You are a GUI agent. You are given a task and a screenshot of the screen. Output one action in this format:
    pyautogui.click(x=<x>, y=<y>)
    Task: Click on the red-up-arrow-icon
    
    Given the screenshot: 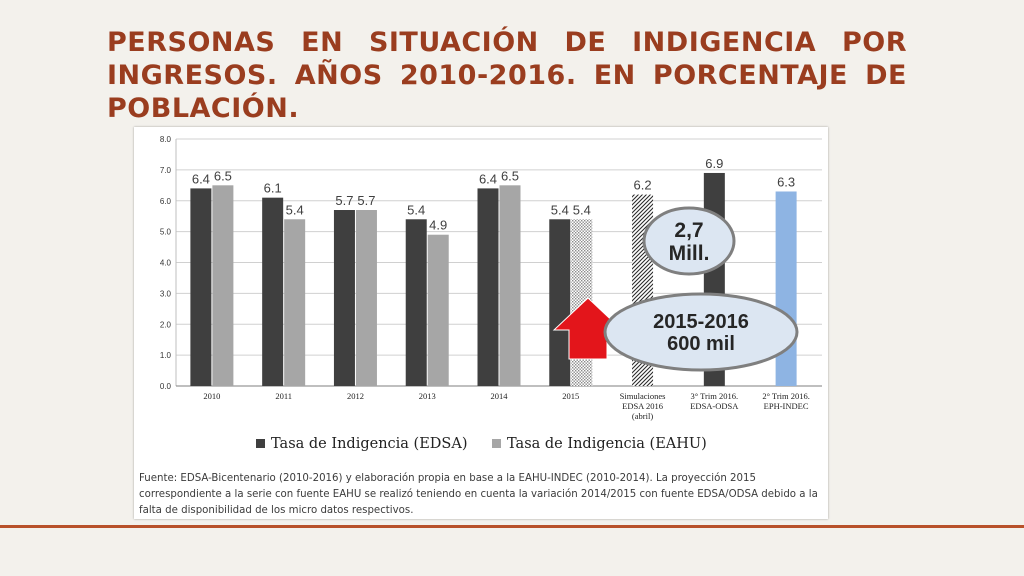 What is the action you would take?
    pyautogui.click(x=588, y=328)
    